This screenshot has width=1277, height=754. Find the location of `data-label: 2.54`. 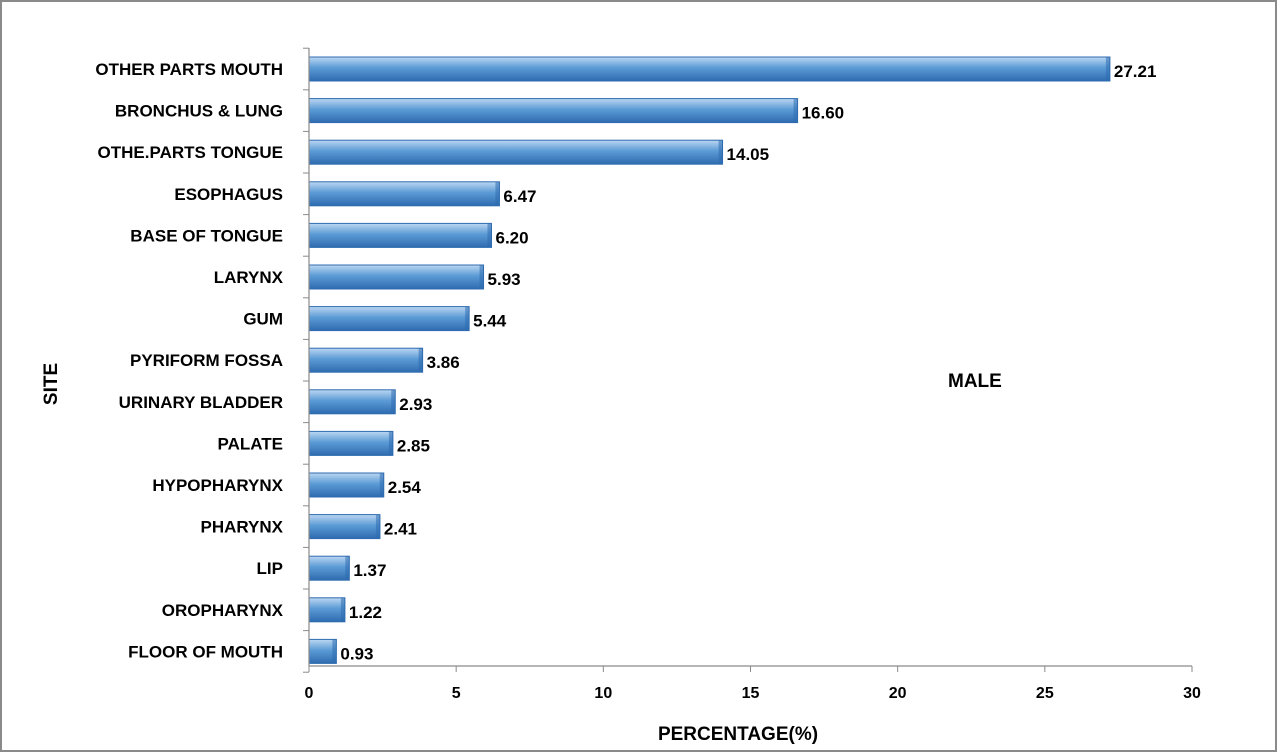

data-label: 2.54 is located at coordinates (405, 487).